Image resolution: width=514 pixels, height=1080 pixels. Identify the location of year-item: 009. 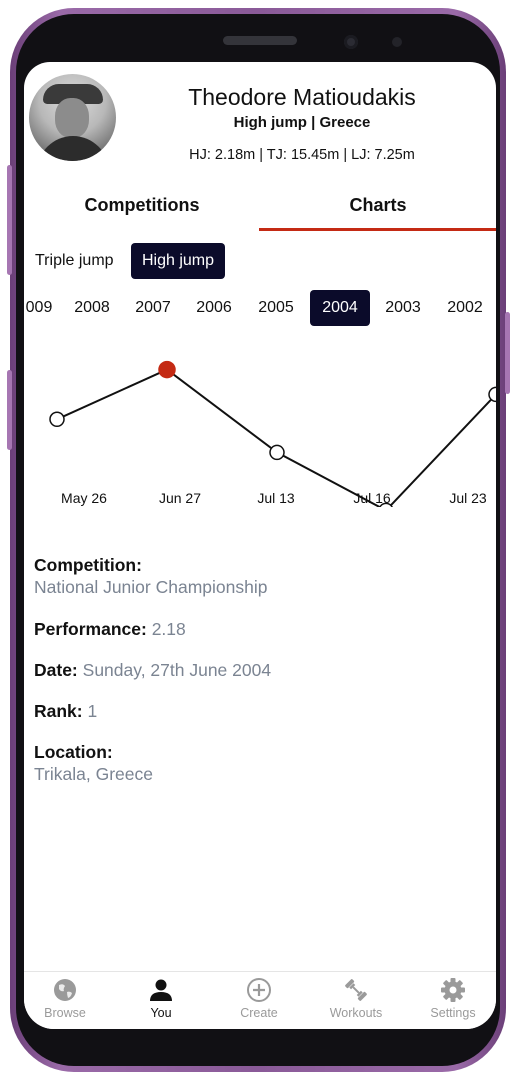
(39, 307).